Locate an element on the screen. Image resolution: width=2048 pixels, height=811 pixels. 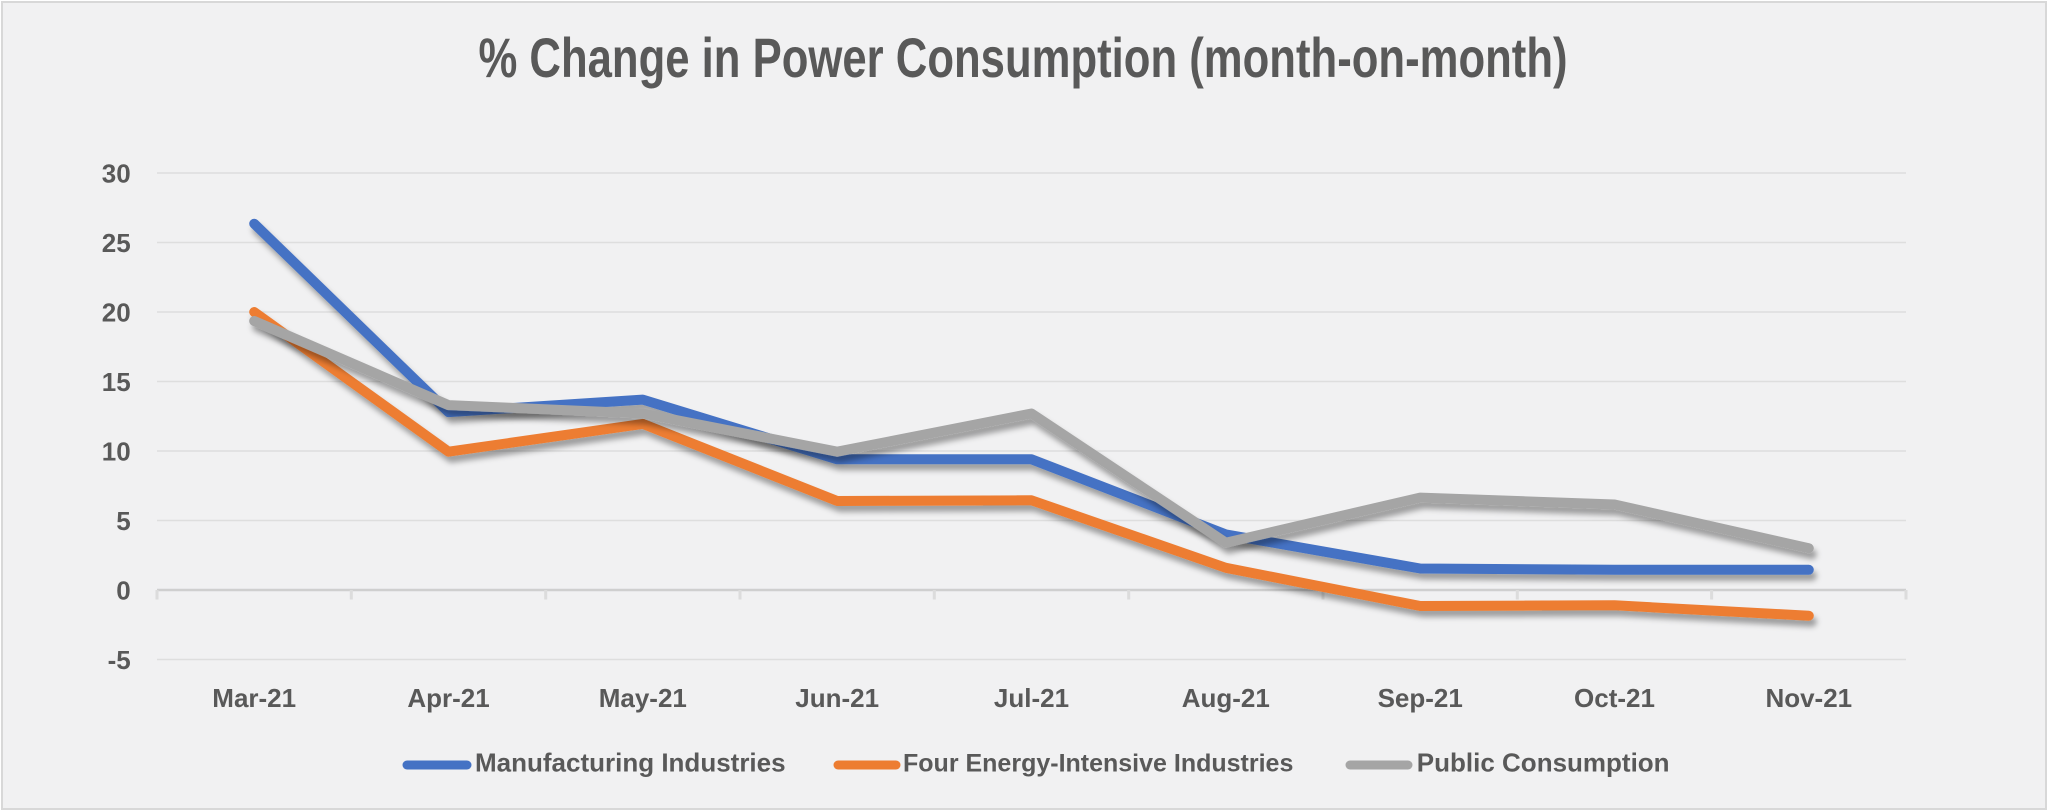
svg-text: Oct-21 is located at coordinates (1614, 698).